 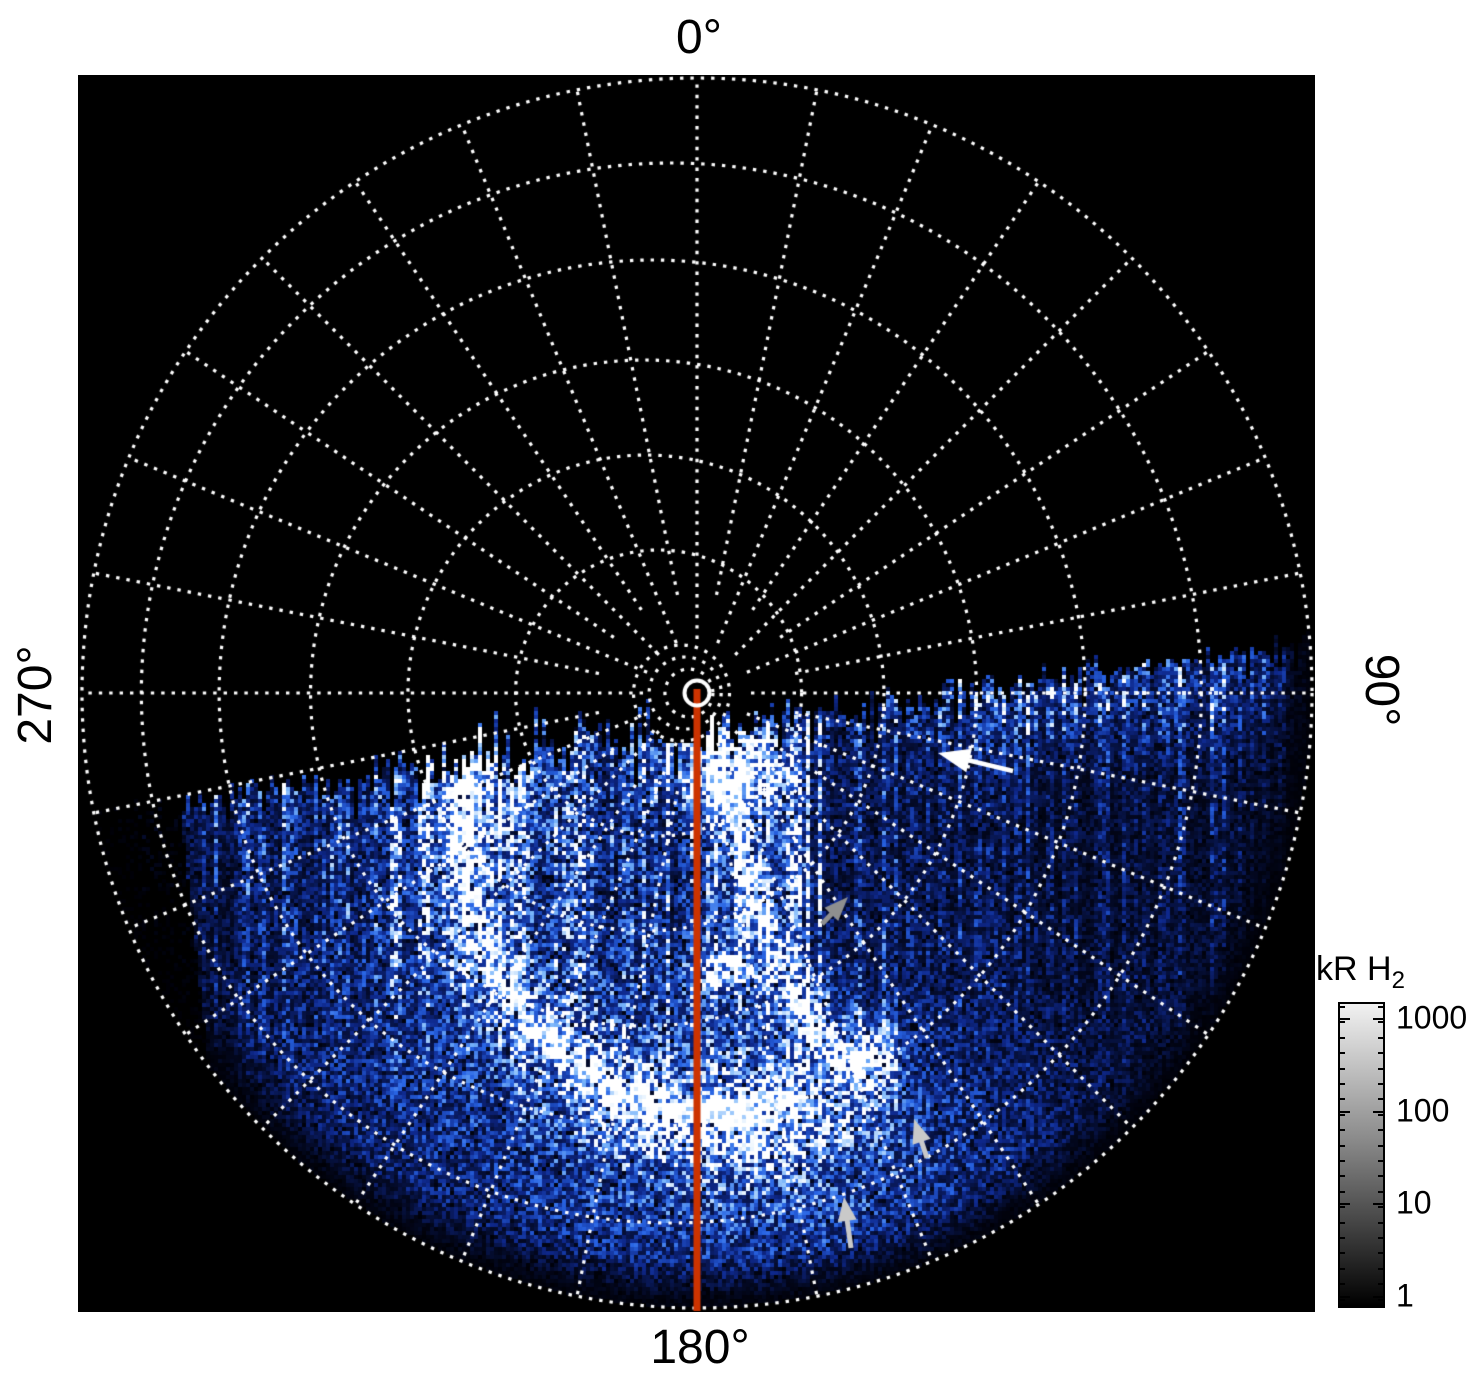 I want to click on colorbar-title-subscript: 2, so click(x=1398, y=980).